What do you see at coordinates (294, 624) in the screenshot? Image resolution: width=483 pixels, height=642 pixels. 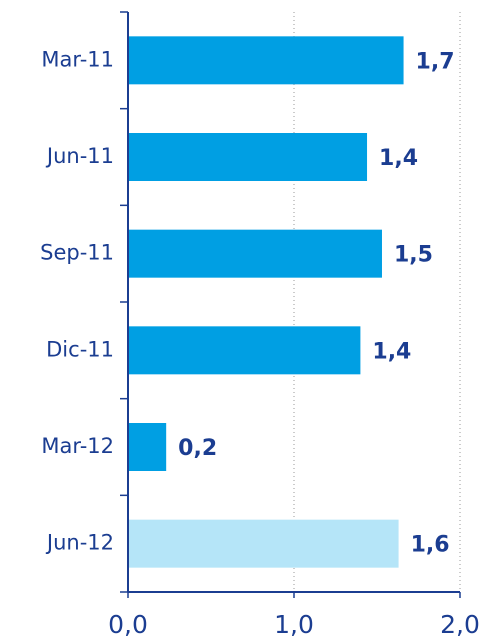 I see `x-tick-label: 1,0` at bounding box center [294, 624].